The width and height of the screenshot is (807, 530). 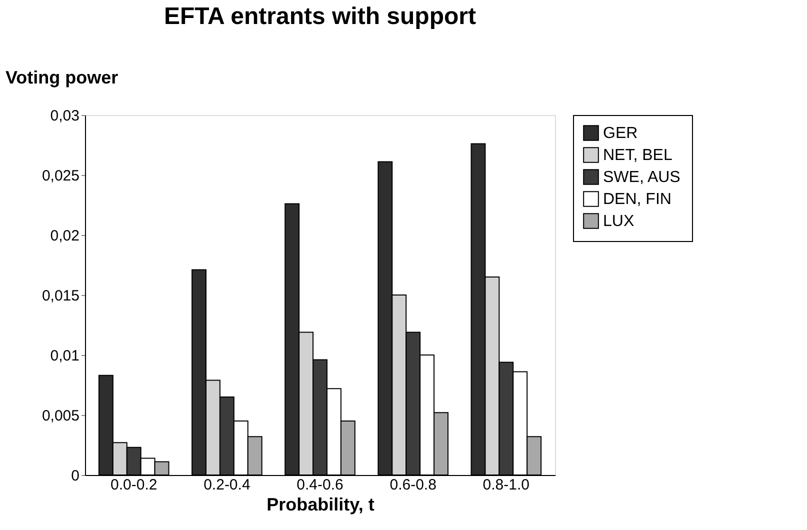 I want to click on legend-label: GER, so click(x=620, y=133).